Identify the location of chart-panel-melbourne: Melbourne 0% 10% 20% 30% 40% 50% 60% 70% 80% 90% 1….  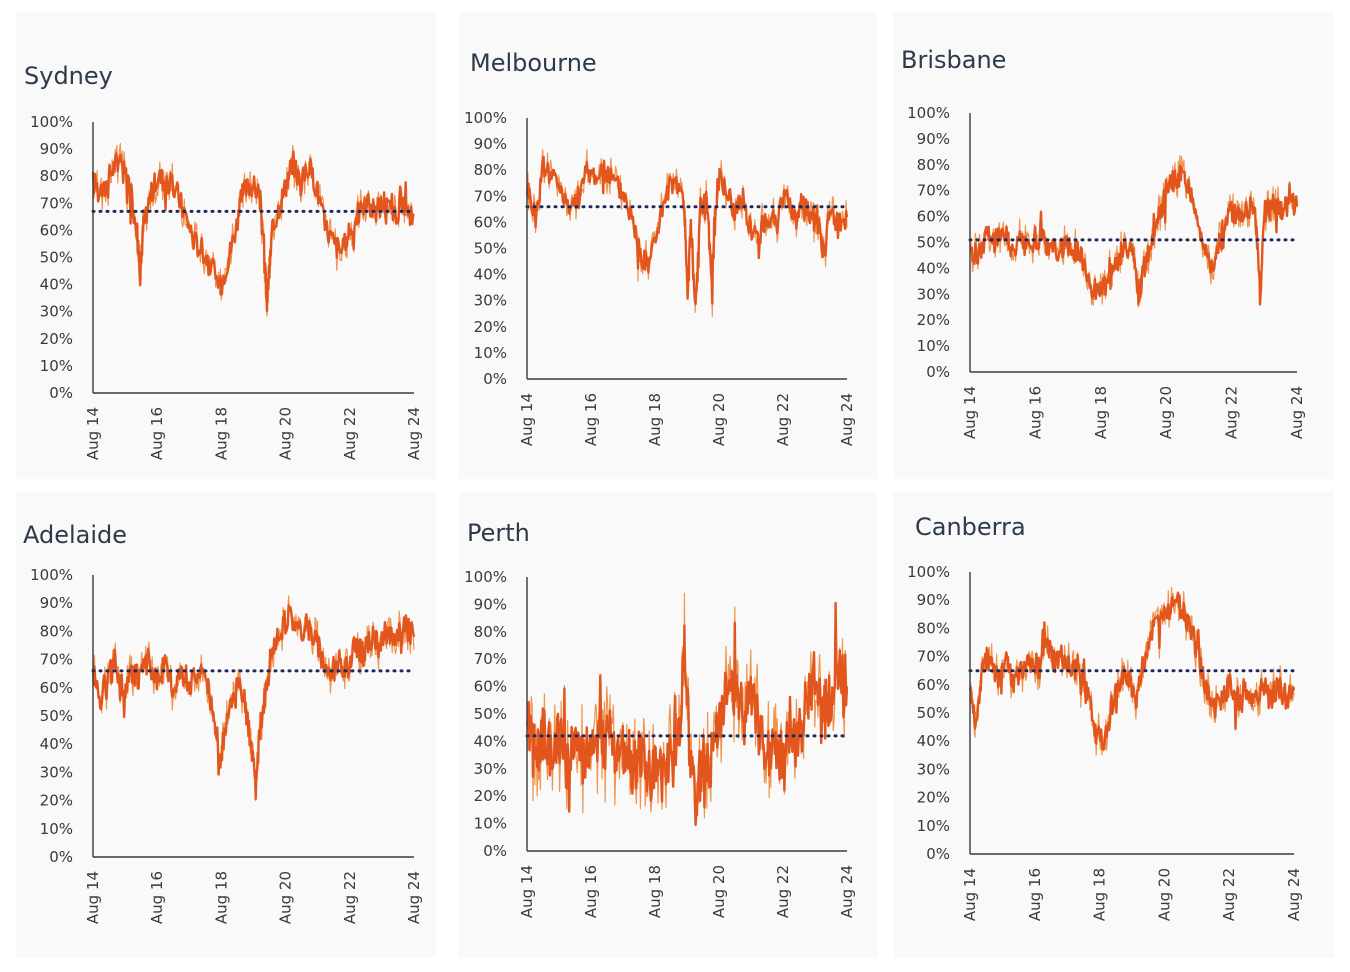
(668, 245).